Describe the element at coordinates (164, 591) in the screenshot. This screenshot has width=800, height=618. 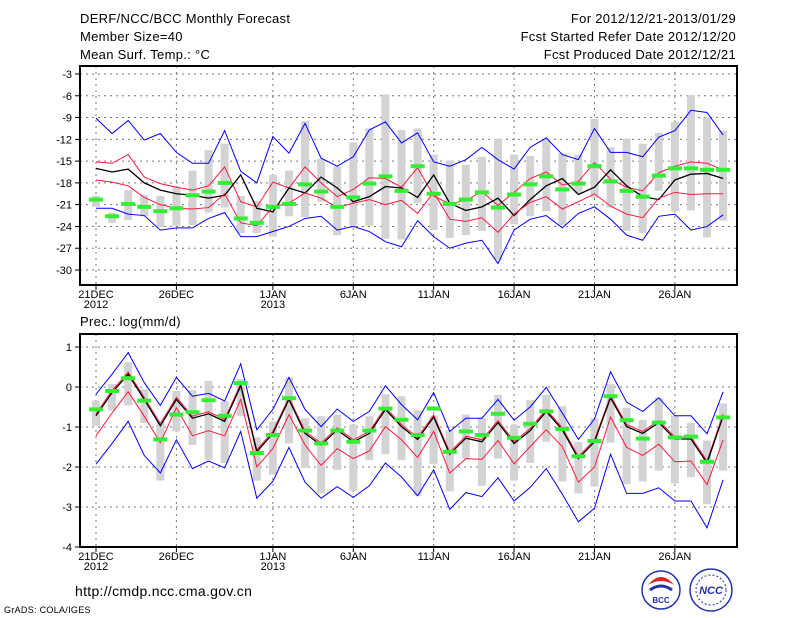
I see `website-url: http://cmdp.ncc.cma.gov.cn` at that location.